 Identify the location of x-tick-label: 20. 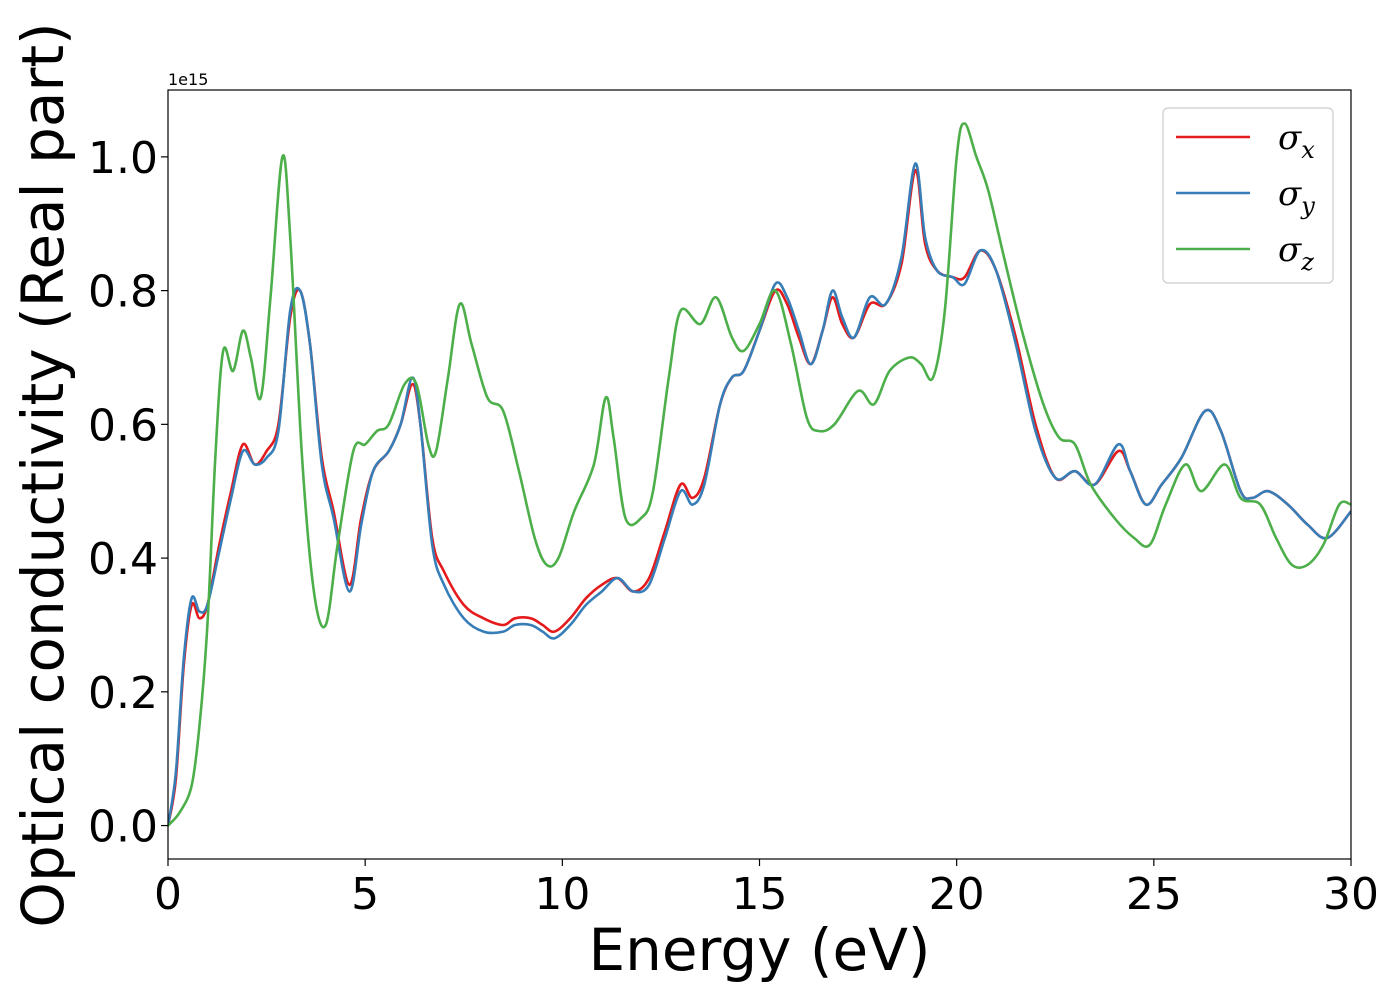
(957, 894).